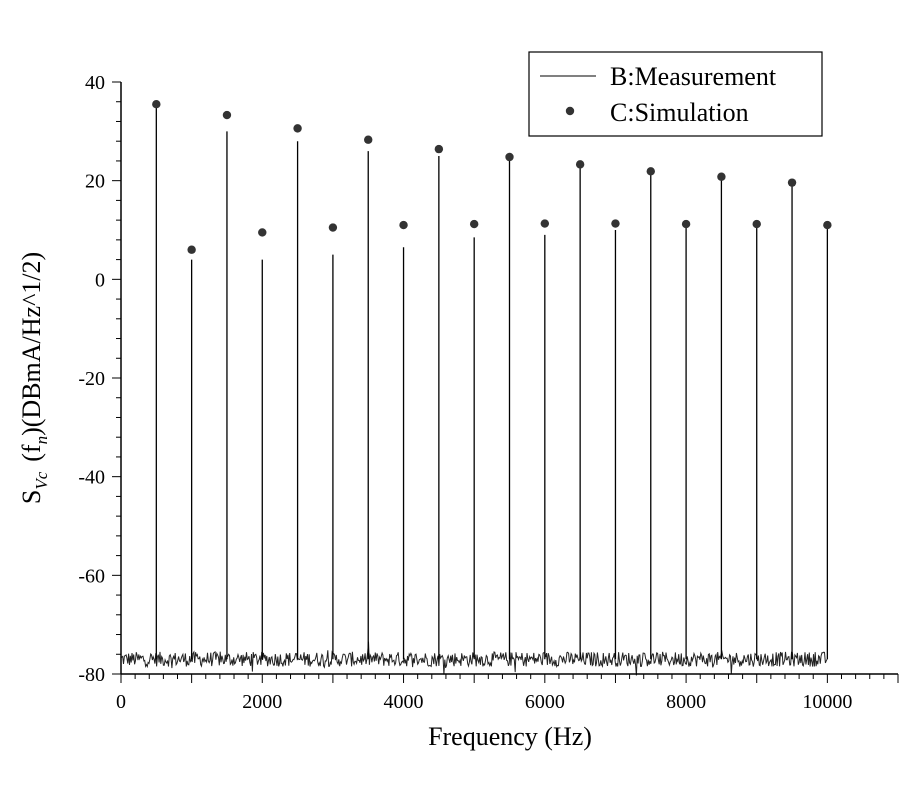  What do you see at coordinates (679, 112) in the screenshot?
I see `legend-label-simulation: C:Simulation` at bounding box center [679, 112].